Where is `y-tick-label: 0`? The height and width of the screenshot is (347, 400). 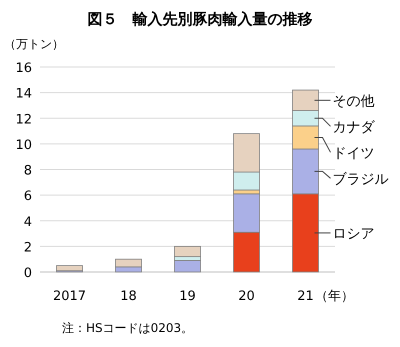 y-tick-label: 0 is located at coordinates (28, 273).